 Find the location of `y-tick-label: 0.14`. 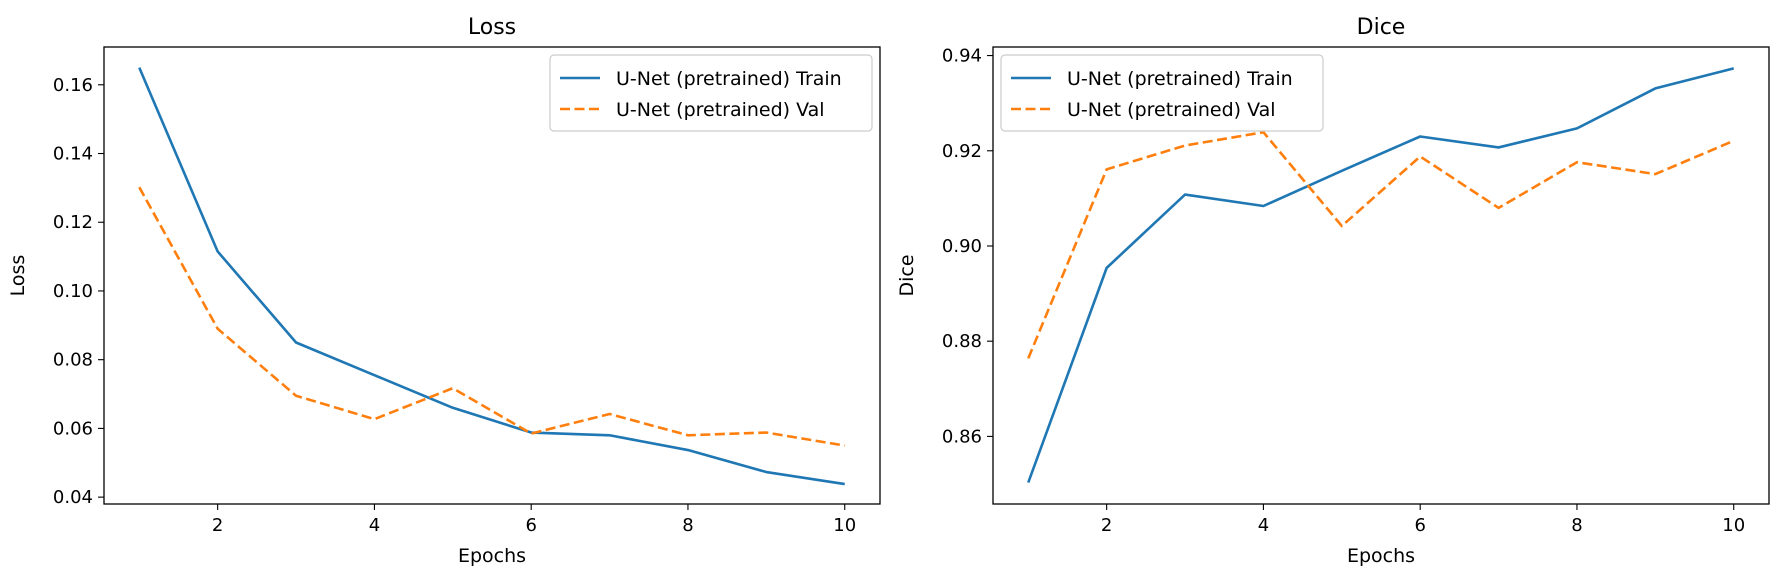

y-tick-label: 0.14 is located at coordinates (73, 154).